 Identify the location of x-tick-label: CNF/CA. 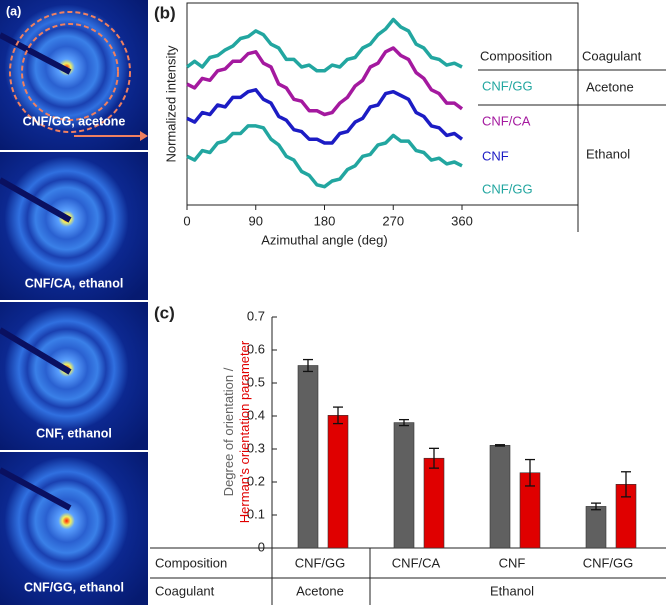
(416, 562).